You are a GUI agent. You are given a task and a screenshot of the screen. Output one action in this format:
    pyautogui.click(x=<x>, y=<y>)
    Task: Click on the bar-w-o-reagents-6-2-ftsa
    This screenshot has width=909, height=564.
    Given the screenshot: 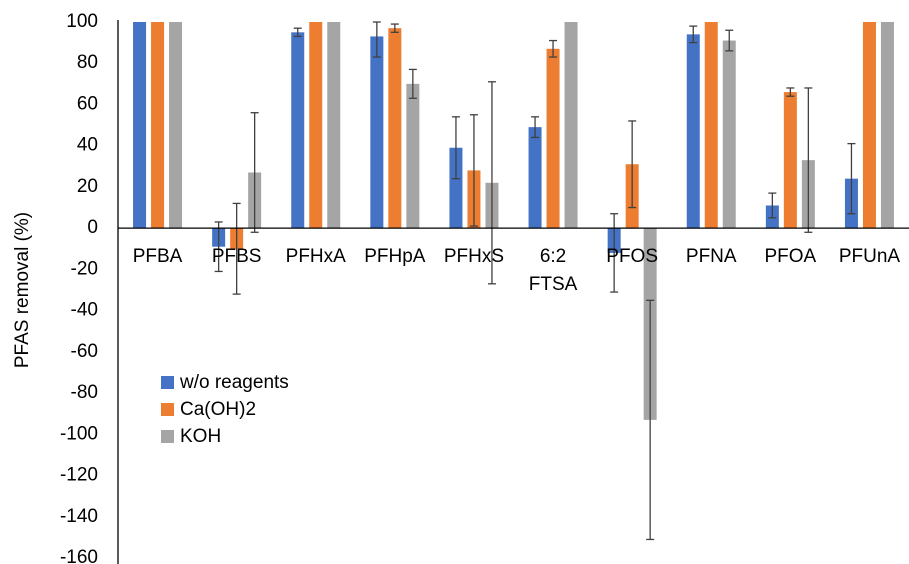 What is the action you would take?
    pyautogui.click(x=535, y=178)
    